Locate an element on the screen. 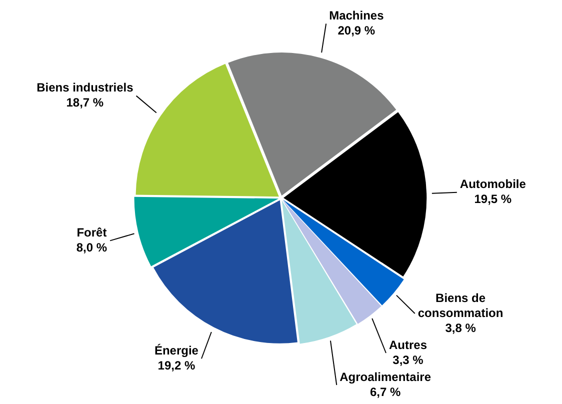  slice-label: Biens industriels is located at coordinates (85, 87).